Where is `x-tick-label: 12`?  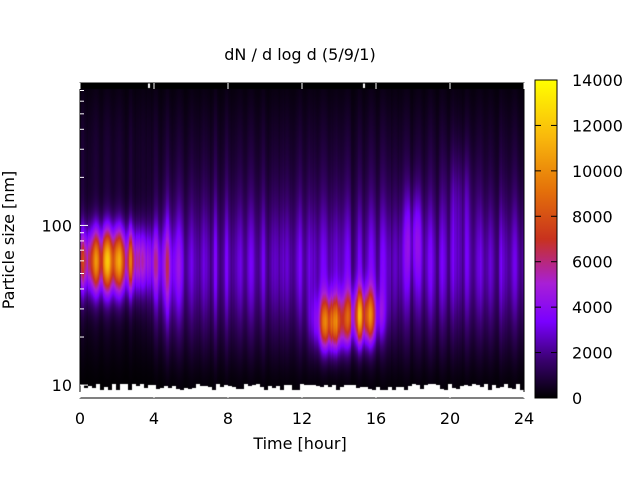
x-tick-label: 12 is located at coordinates (302, 418).